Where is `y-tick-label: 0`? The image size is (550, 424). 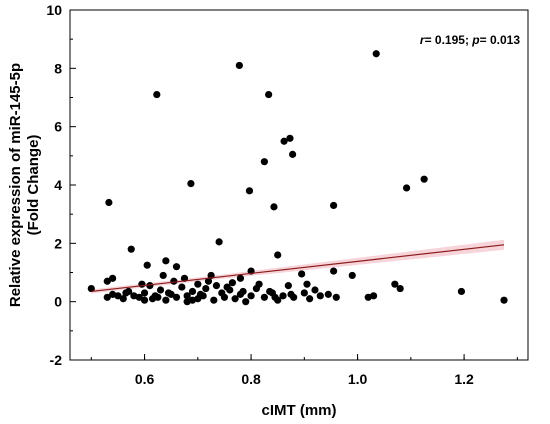
y-tick-label: 0 is located at coordinates (58, 302).